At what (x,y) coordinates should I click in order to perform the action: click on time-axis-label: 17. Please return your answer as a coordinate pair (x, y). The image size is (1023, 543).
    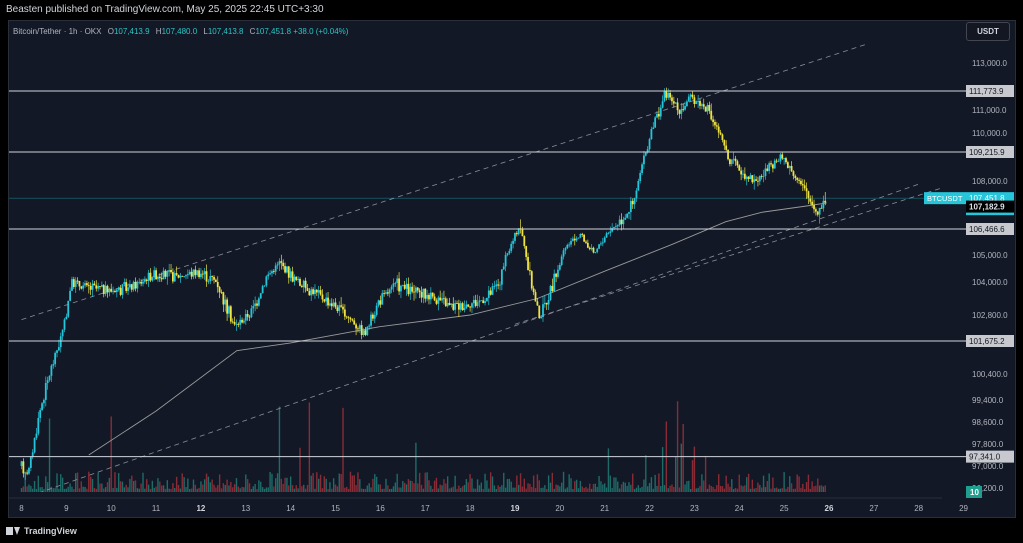
    Looking at the image, I should click on (425, 508).